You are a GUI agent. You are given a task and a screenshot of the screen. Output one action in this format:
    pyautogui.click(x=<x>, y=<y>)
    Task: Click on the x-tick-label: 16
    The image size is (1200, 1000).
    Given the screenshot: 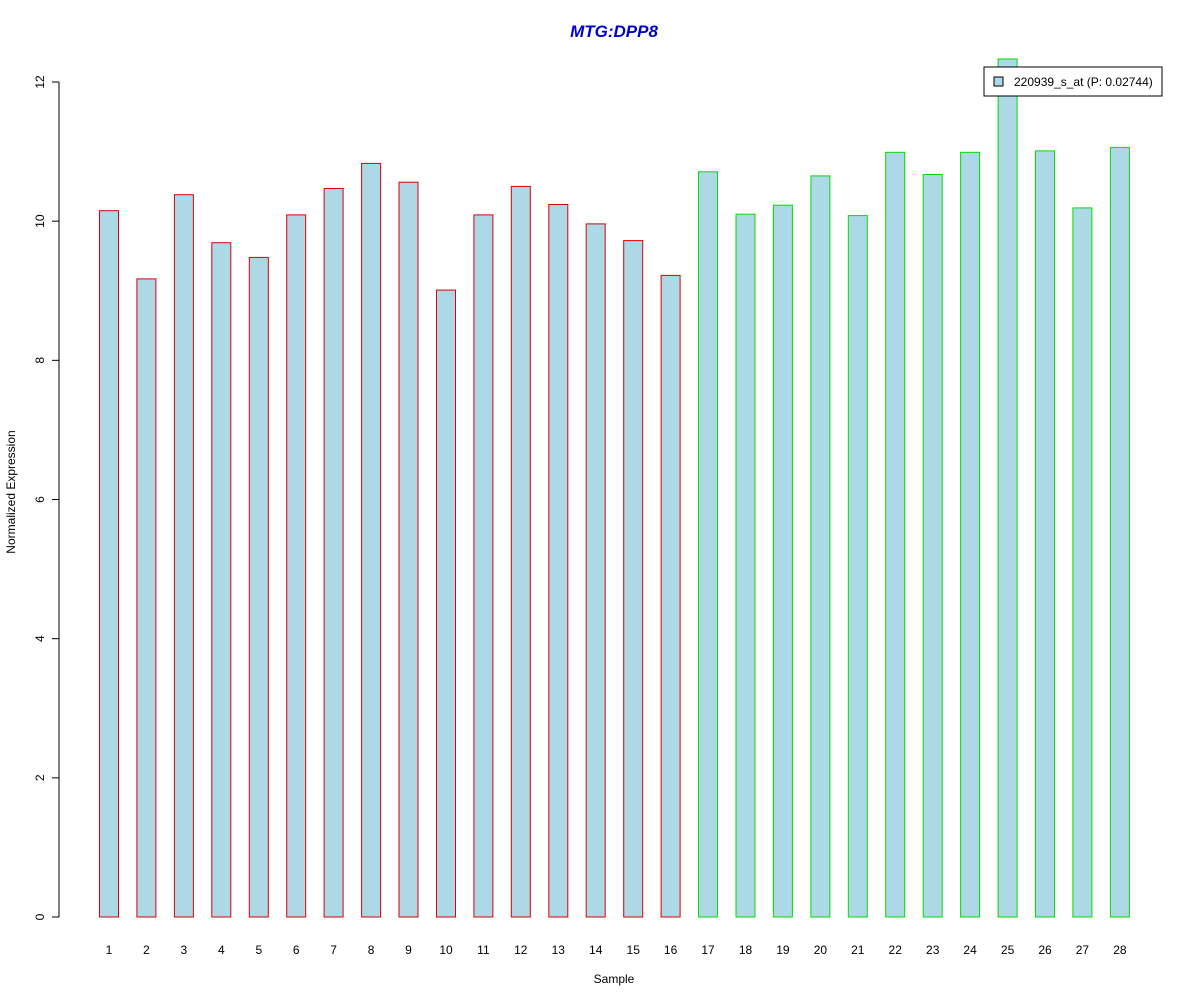 What is the action you would take?
    pyautogui.click(x=671, y=950)
    